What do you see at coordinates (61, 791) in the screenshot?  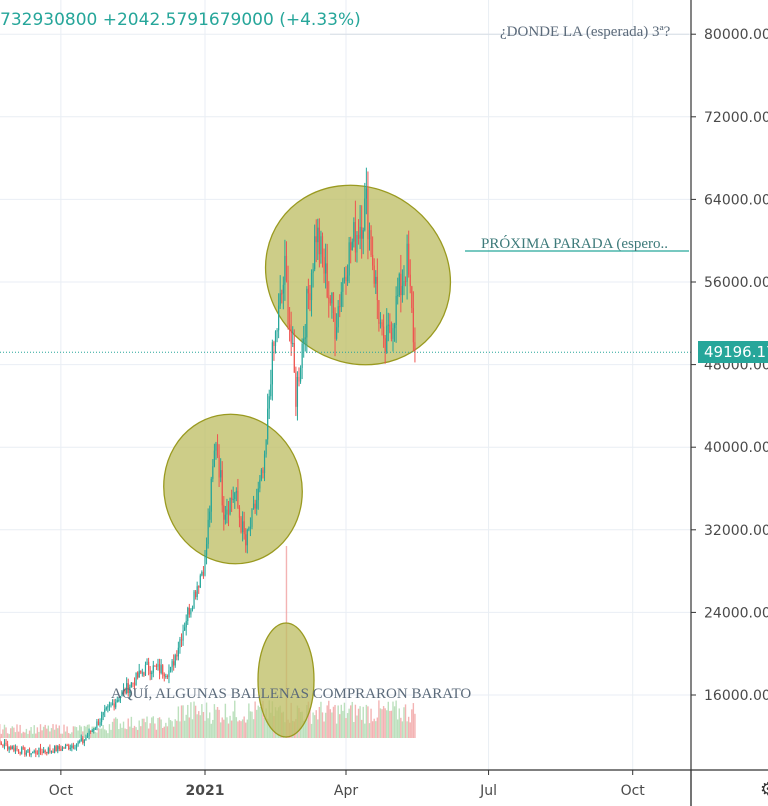 I see `x-tick-label: Oct` at bounding box center [61, 791].